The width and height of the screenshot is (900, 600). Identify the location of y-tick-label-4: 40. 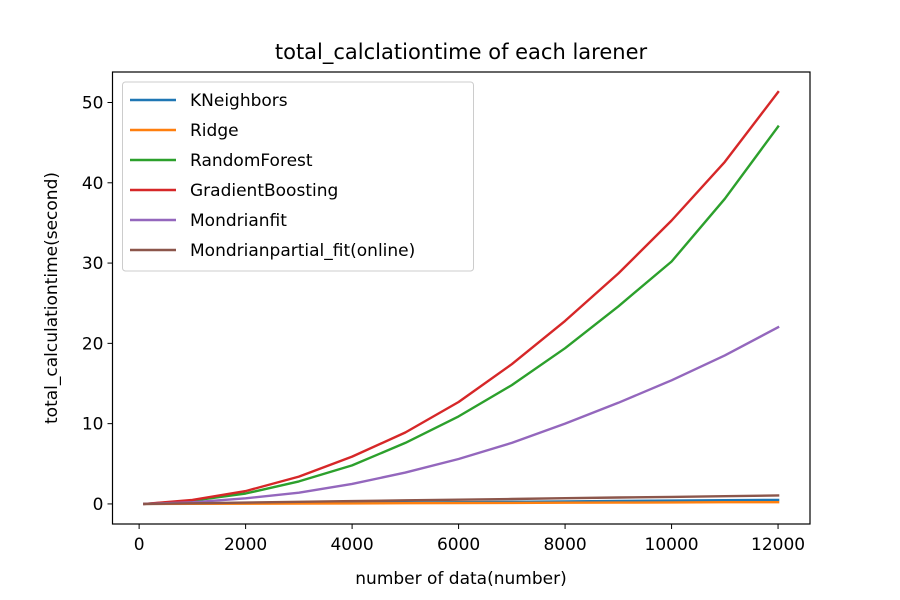
(93, 184).